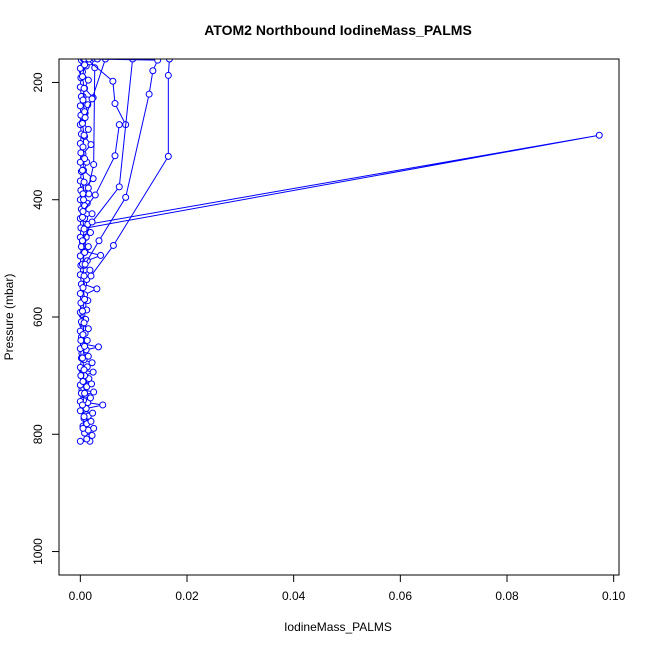 Image resolution: width=650 pixels, height=650 pixels. Describe the element at coordinates (94, 88) in the screenshot. I see `series-line` at that location.